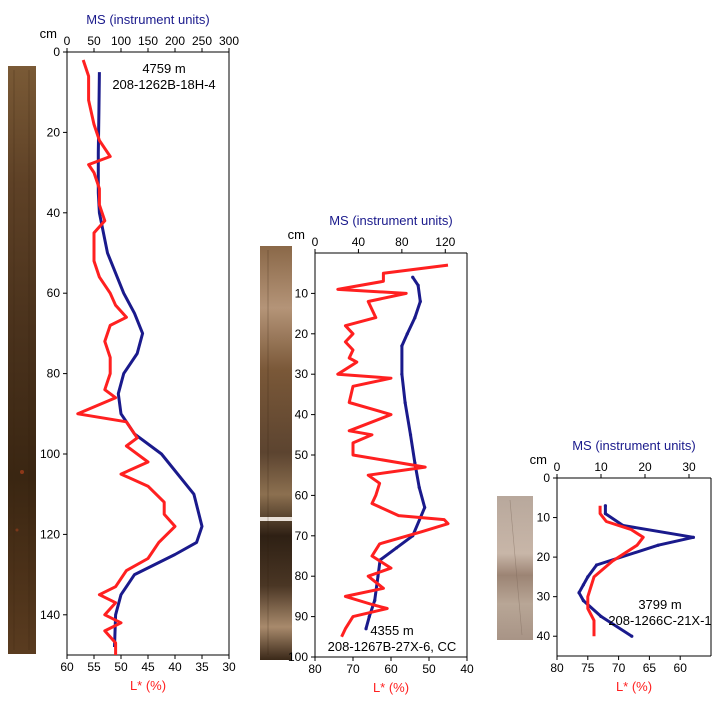 Image resolution: width=726 pixels, height=702 pixels. I want to click on lstar-tick-label: 35, so click(202, 667).